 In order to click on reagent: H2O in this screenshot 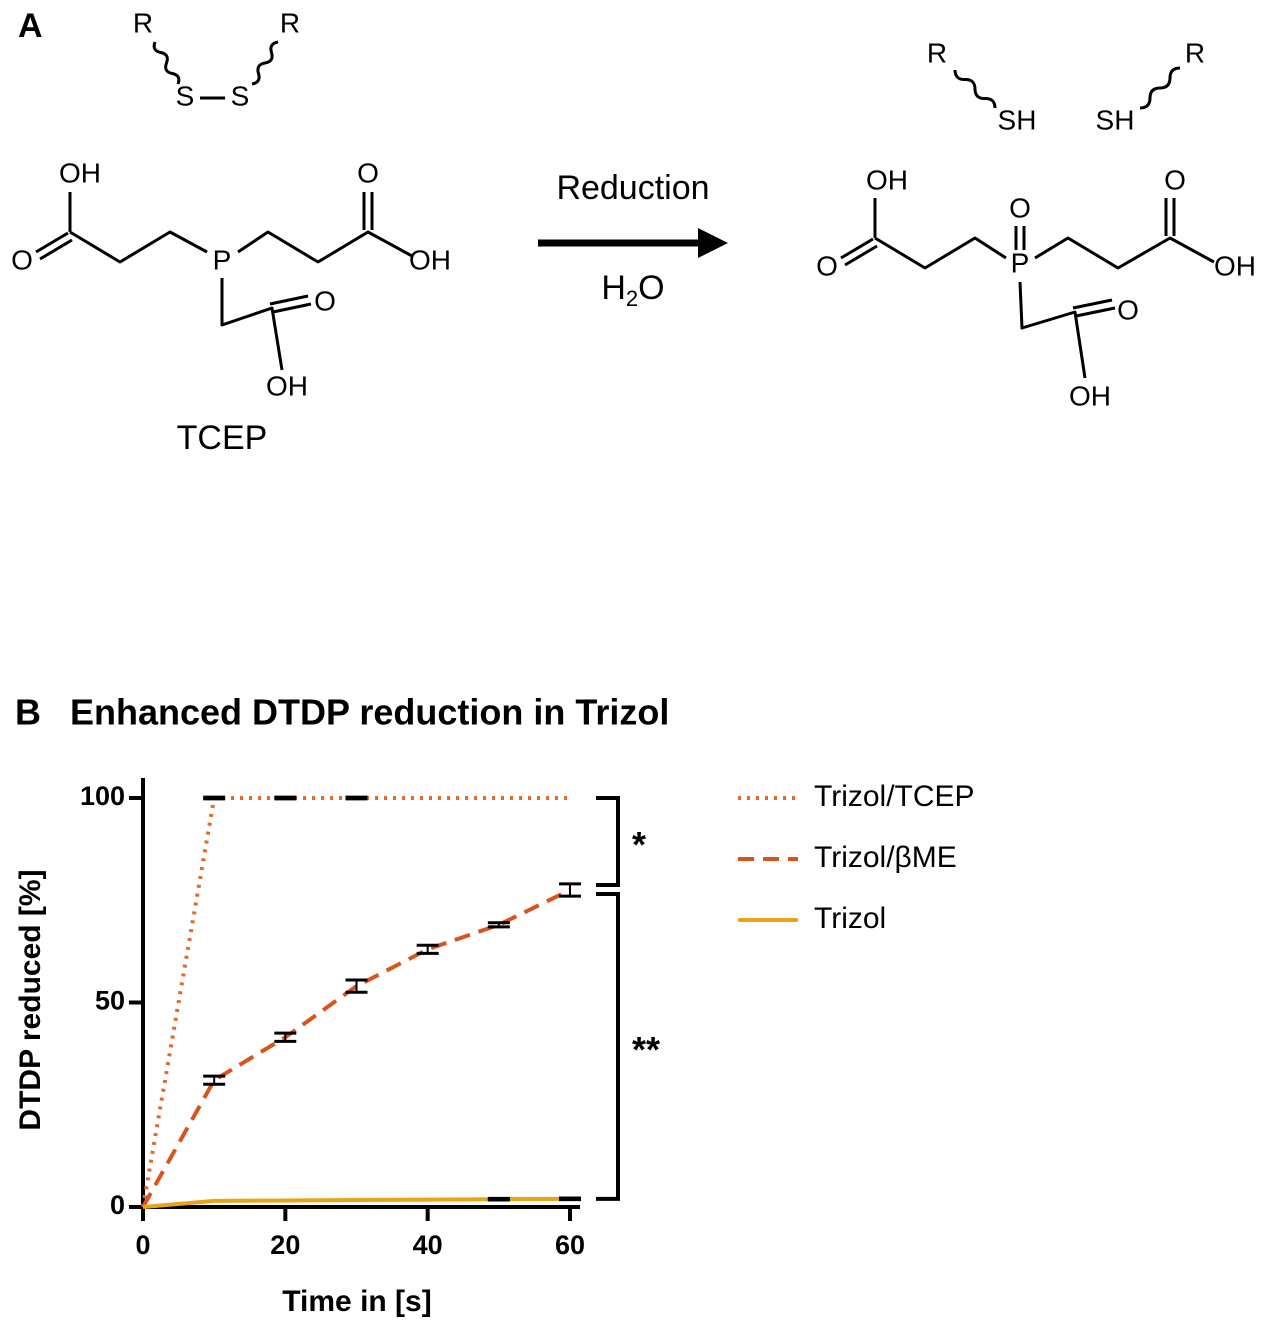, I will do `click(632, 290)`.